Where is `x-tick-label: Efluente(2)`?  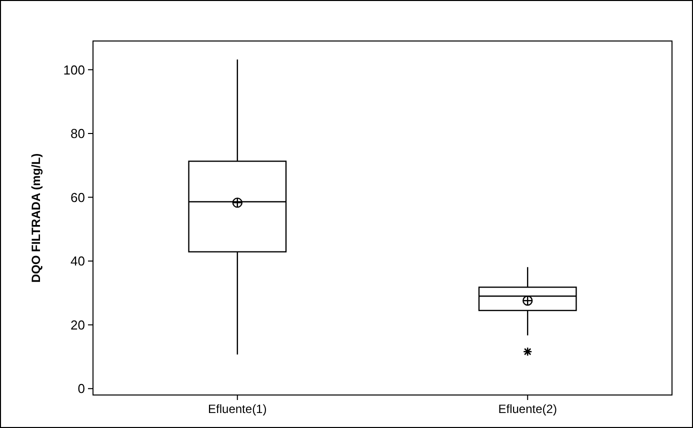 x-tick-label: Efluente(2) is located at coordinates (527, 409).